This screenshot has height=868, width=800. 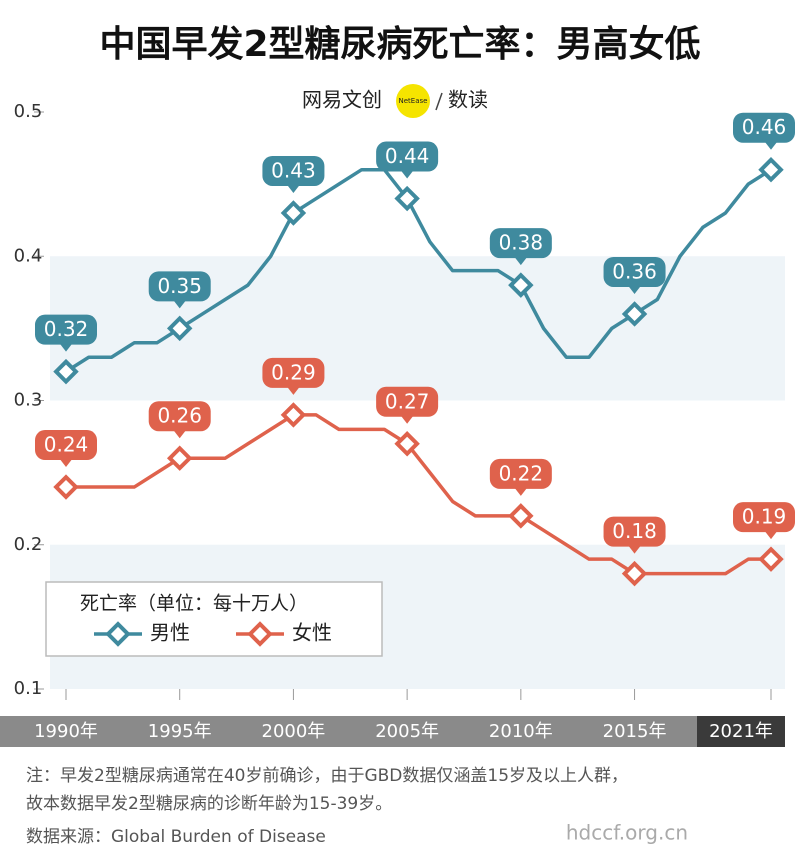 I want to click on value-label: 0.38, so click(x=521, y=243).